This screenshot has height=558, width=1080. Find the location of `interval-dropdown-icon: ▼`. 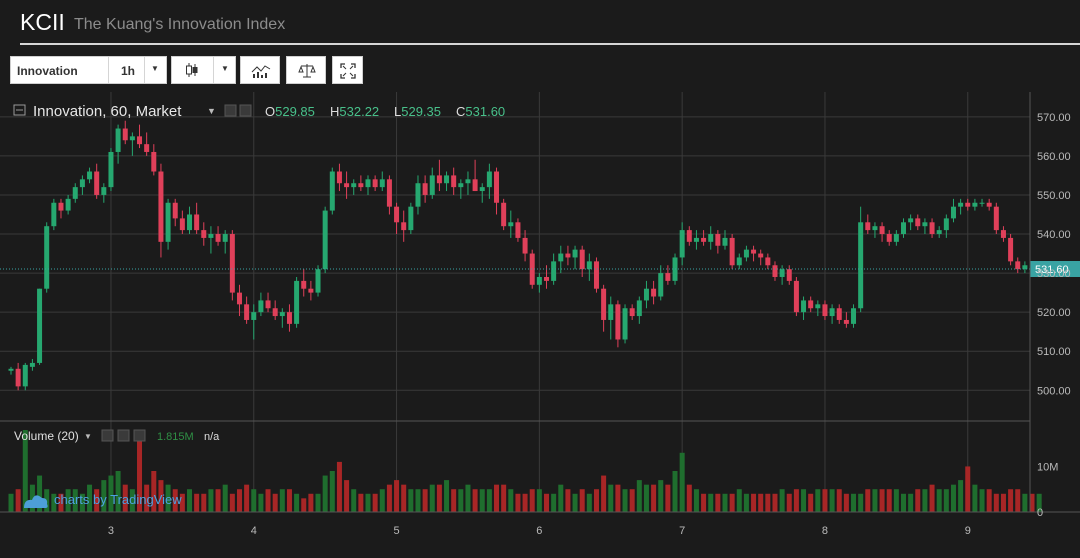

interval-dropdown-icon: ▼ is located at coordinates (155, 68).